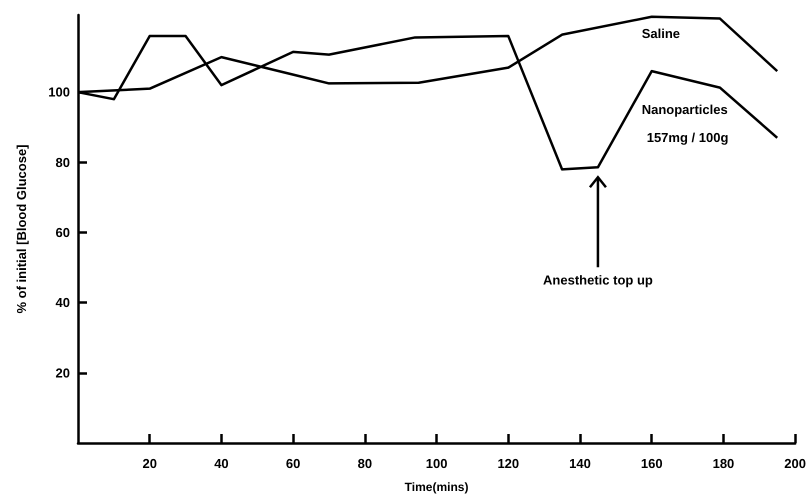 This screenshot has width=809, height=502. Describe the element at coordinates (63, 372) in the screenshot. I see `y-tick-label: 20` at that location.